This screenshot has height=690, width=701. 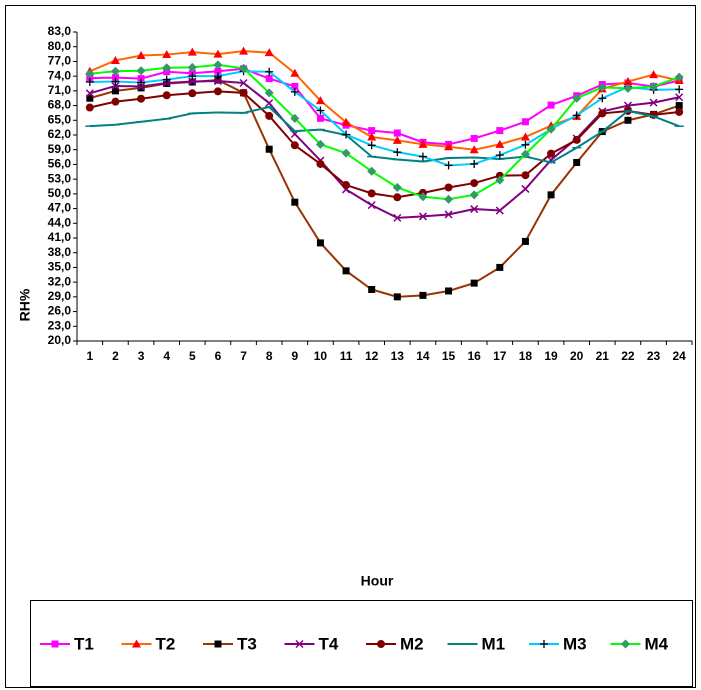 I want to click on legend-item: M1, so click(x=476, y=643).